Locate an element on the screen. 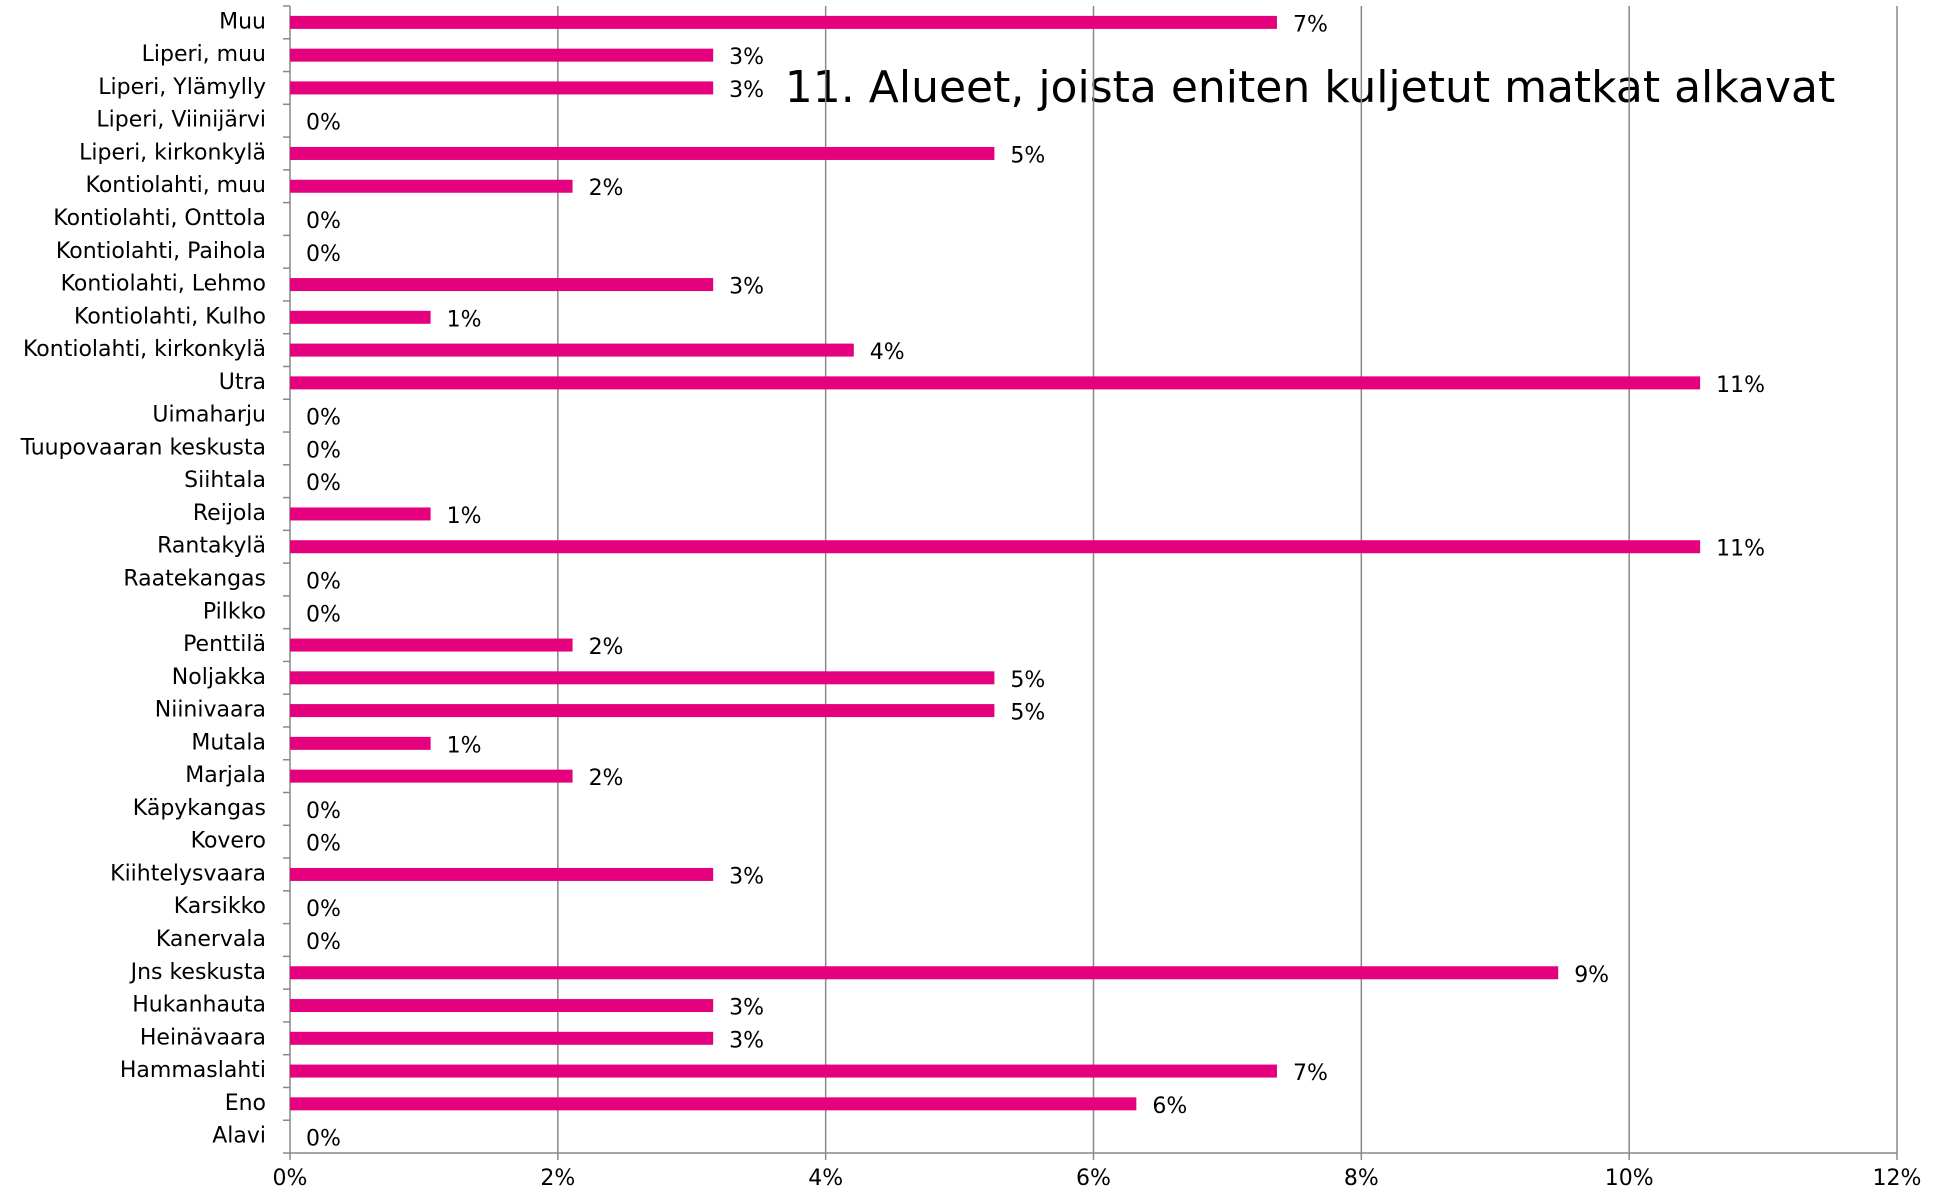  value-label: 4% is located at coordinates (887, 352).